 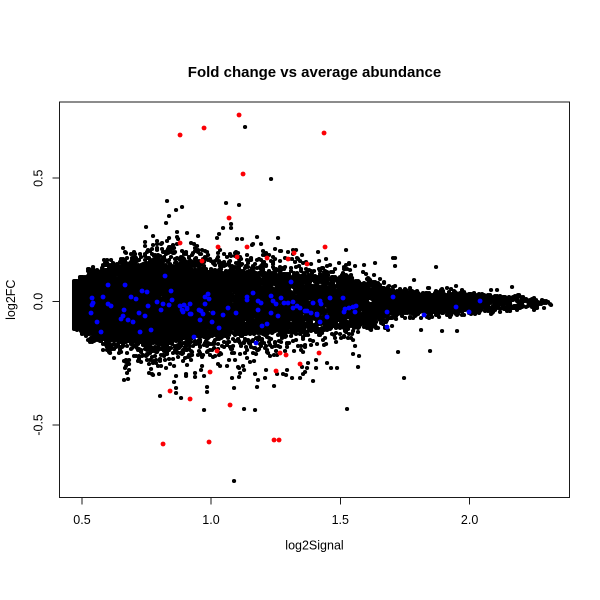 What do you see at coordinates (210, 520) in the screenshot?
I see `svg-text: 1.0` at bounding box center [210, 520].